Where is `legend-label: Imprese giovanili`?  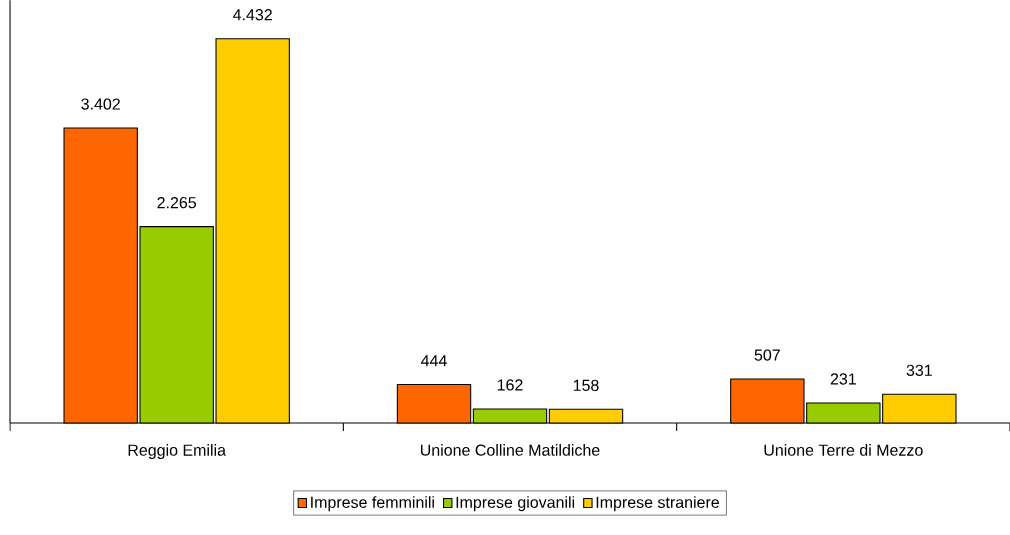
legend-label: Imprese giovanili is located at coordinates (515, 504).